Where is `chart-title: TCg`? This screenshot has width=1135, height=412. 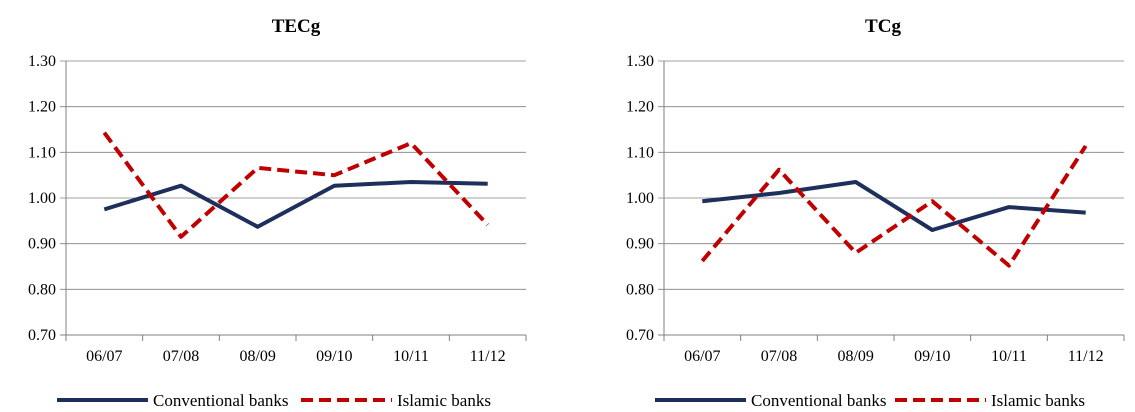
chart-title: TCg is located at coordinates (883, 26).